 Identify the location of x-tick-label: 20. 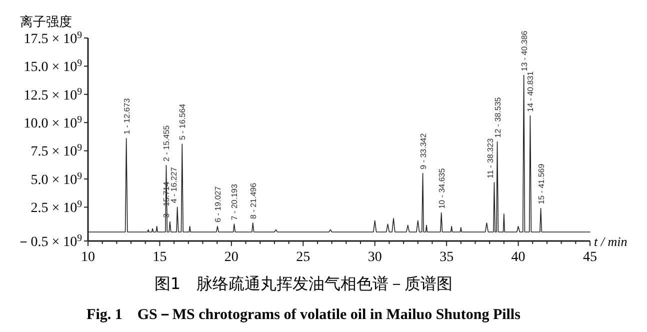
(231, 257).